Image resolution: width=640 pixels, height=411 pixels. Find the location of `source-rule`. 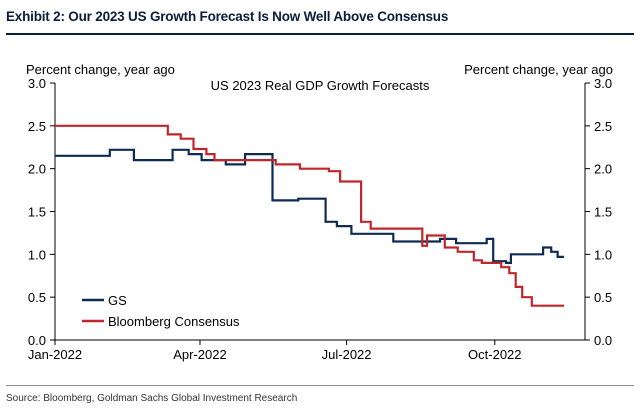

source-rule is located at coordinates (320, 385).